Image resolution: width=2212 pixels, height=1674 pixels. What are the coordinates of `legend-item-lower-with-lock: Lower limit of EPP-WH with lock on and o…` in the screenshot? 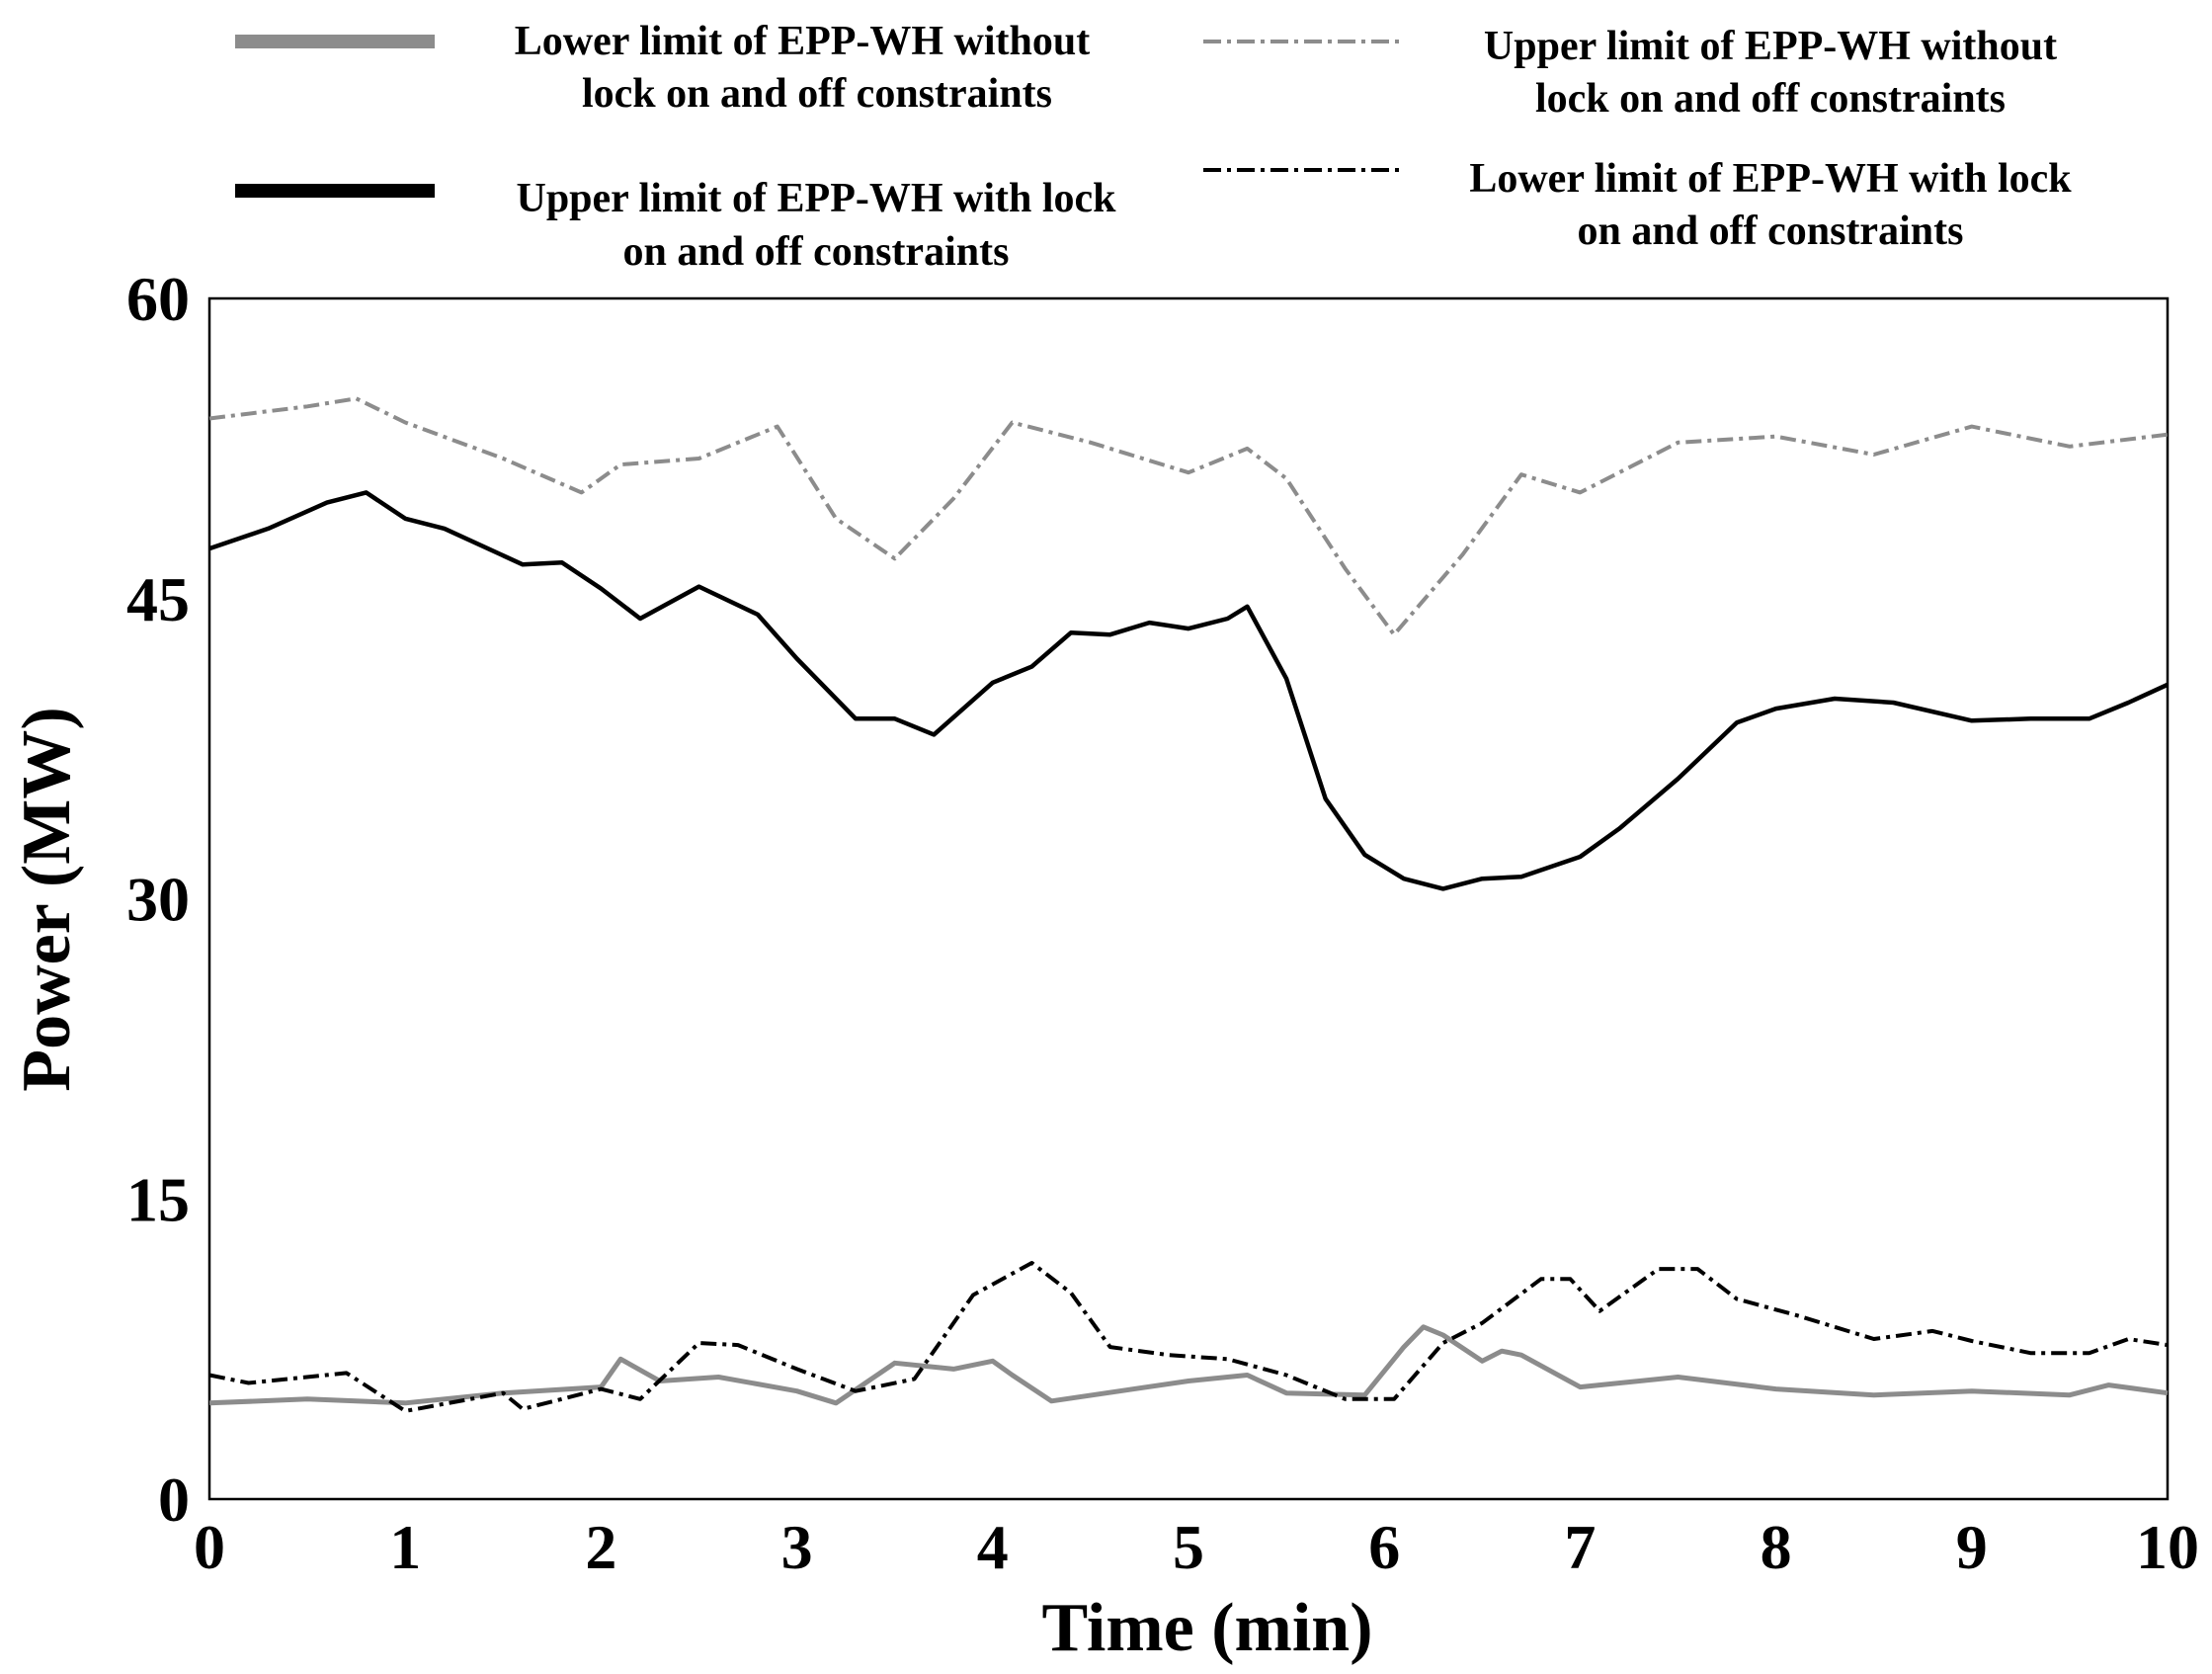 It's located at (1637, 205).